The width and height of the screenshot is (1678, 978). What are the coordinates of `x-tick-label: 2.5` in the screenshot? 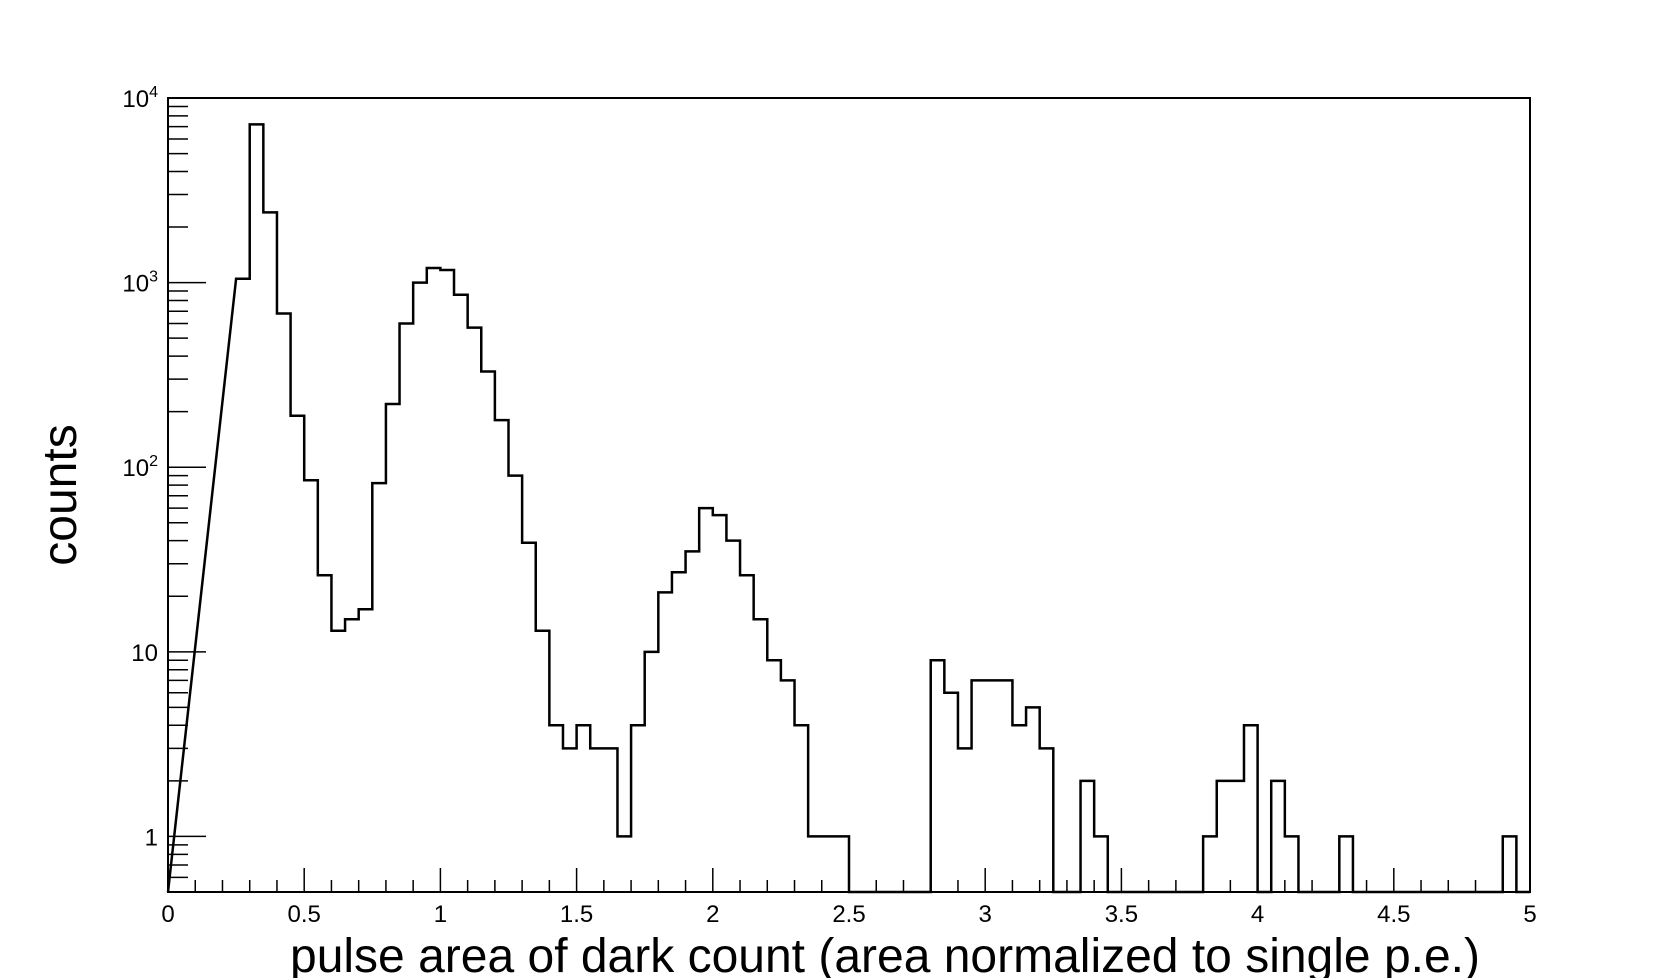 It's located at (848, 914).